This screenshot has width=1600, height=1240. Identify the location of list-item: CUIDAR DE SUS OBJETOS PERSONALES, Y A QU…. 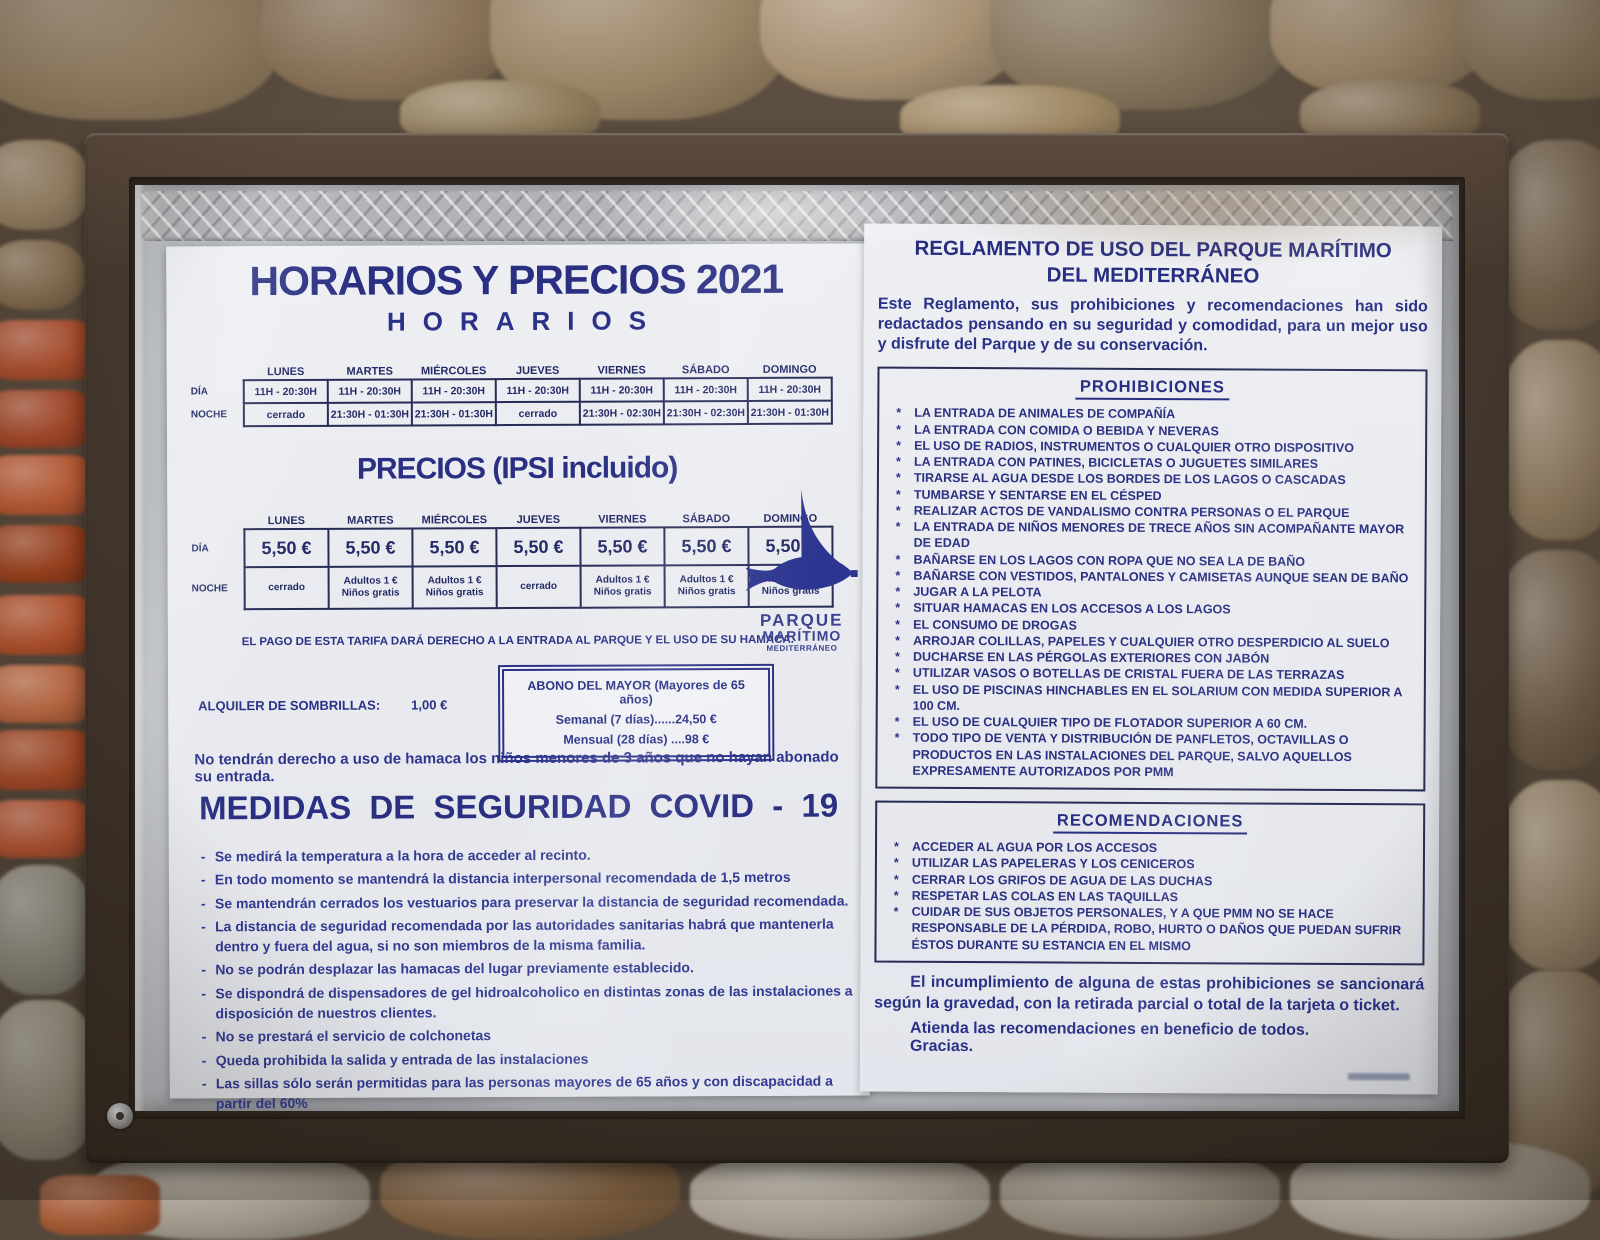
(1149, 930).